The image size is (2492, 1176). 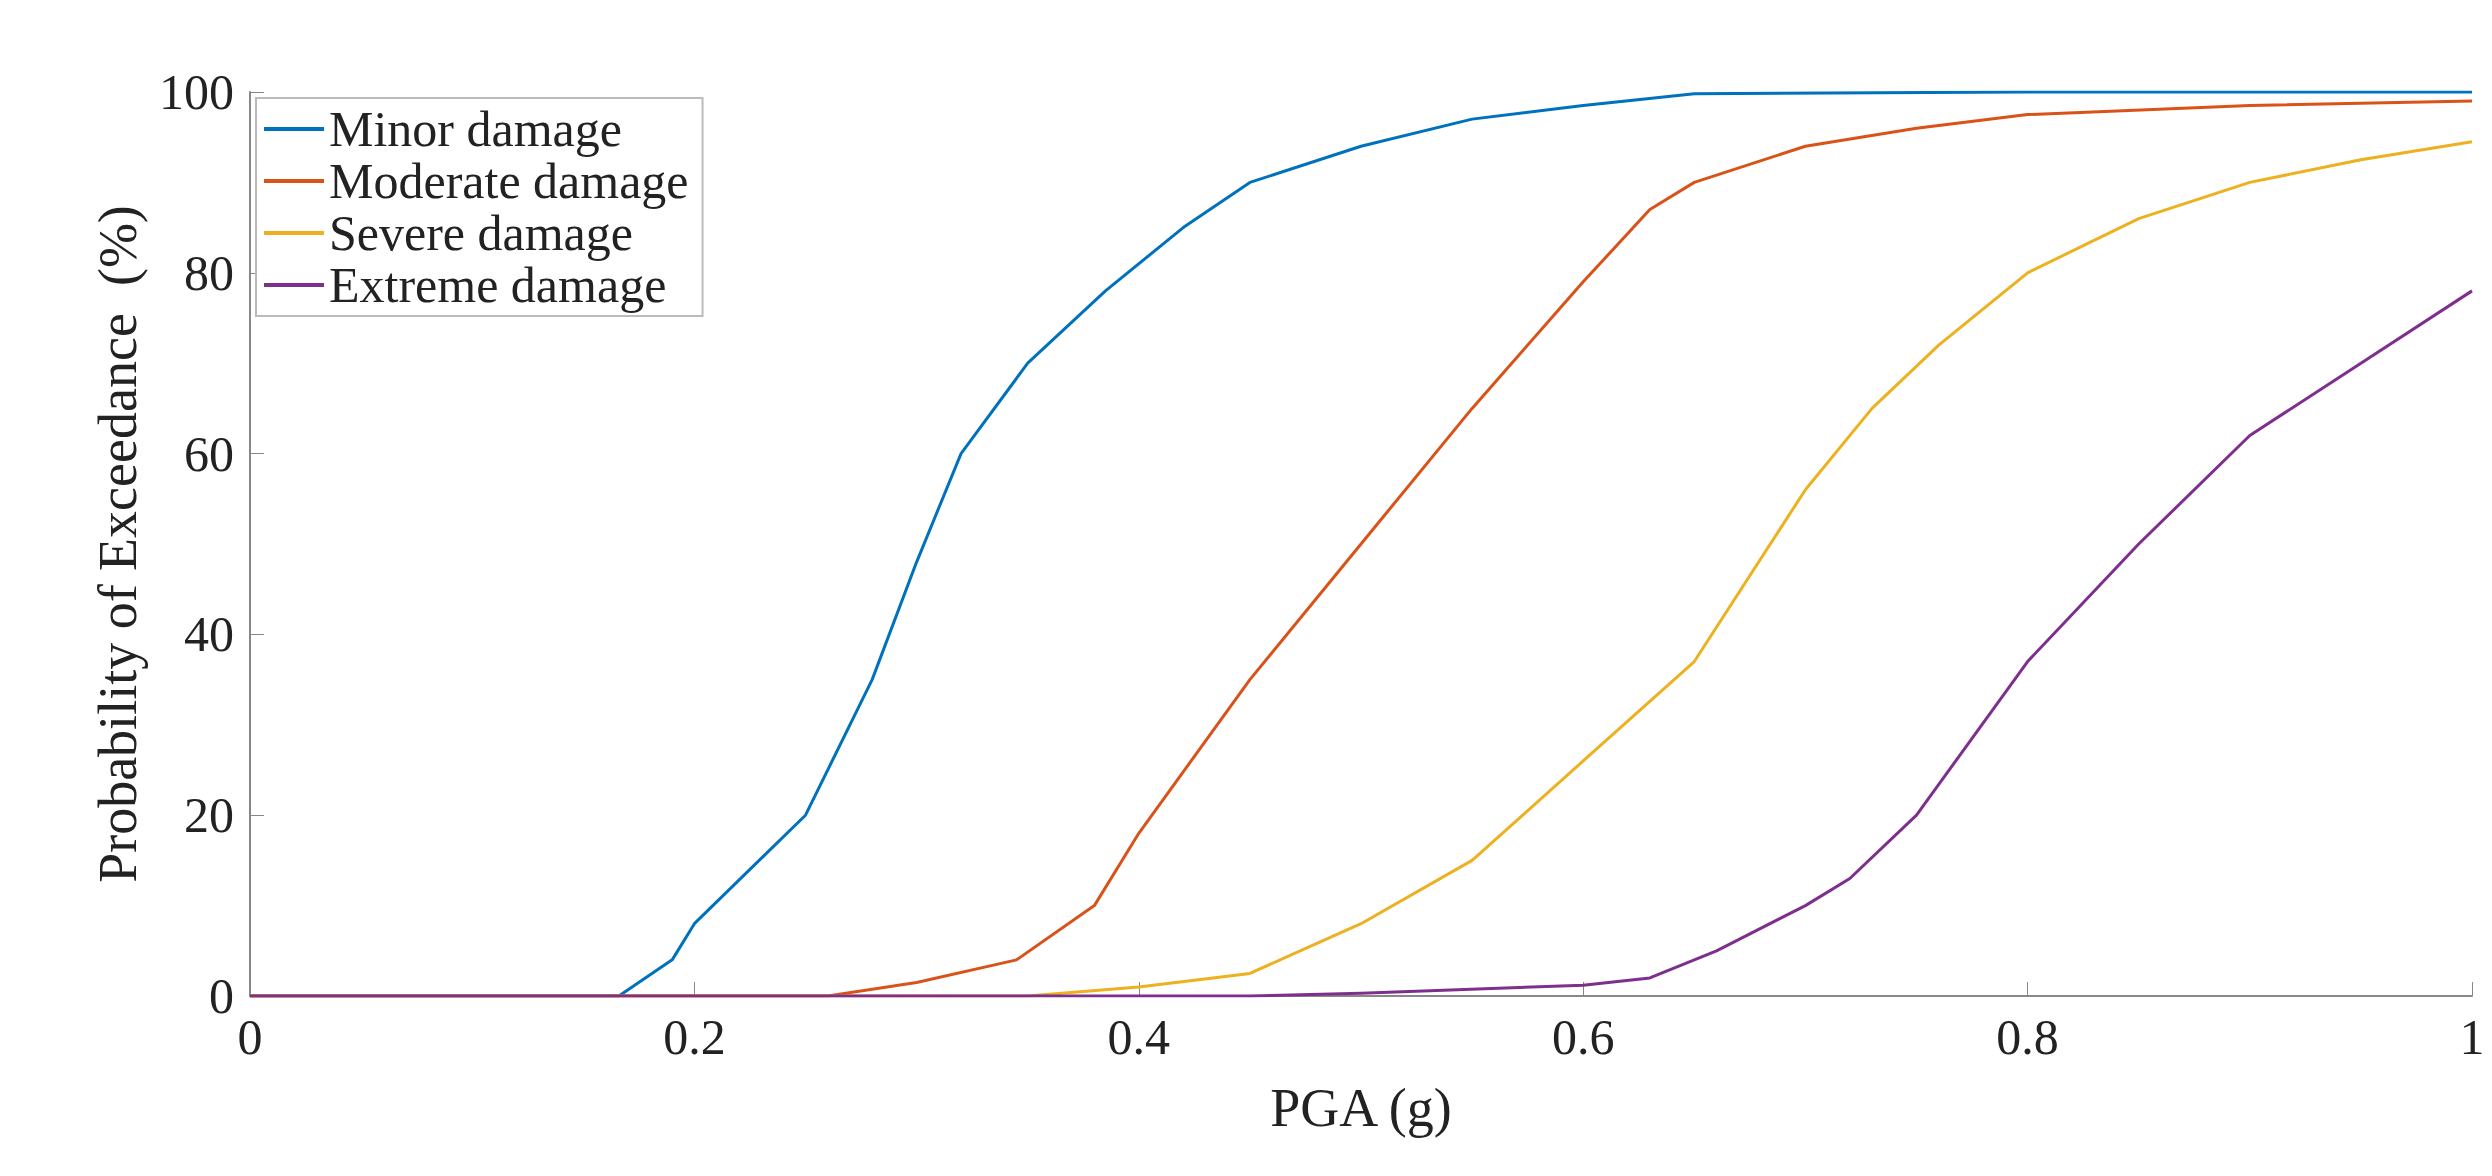 I want to click on x-tick-label: 0.6, so click(x=1583, y=1037).